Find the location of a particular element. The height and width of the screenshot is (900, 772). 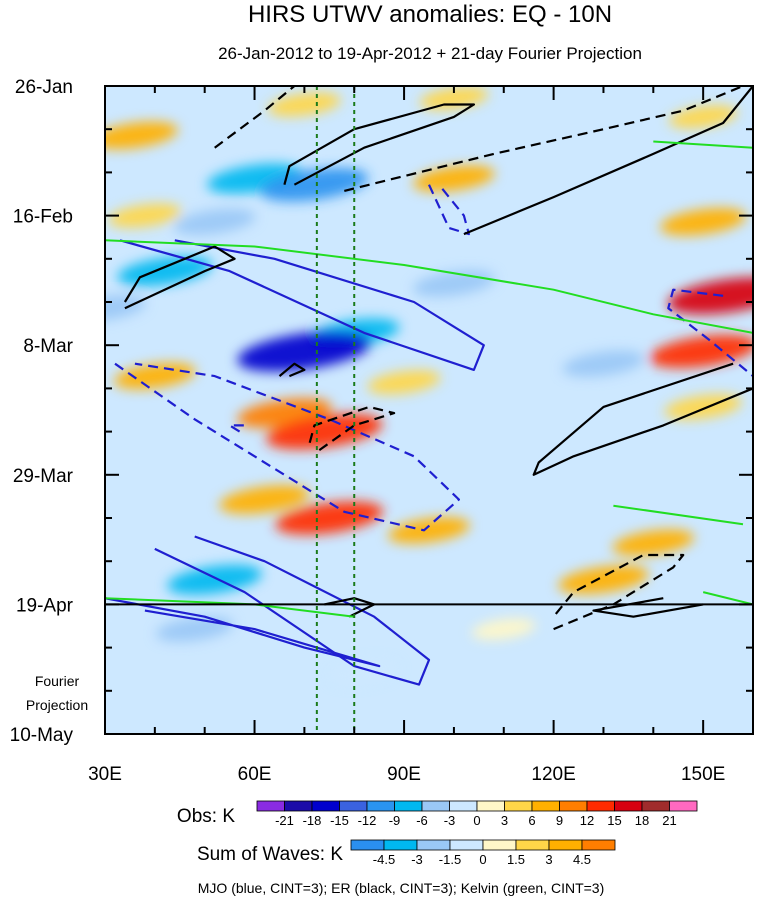

waves-colorbar-level-2: -1.5 is located at coordinates (450, 859).